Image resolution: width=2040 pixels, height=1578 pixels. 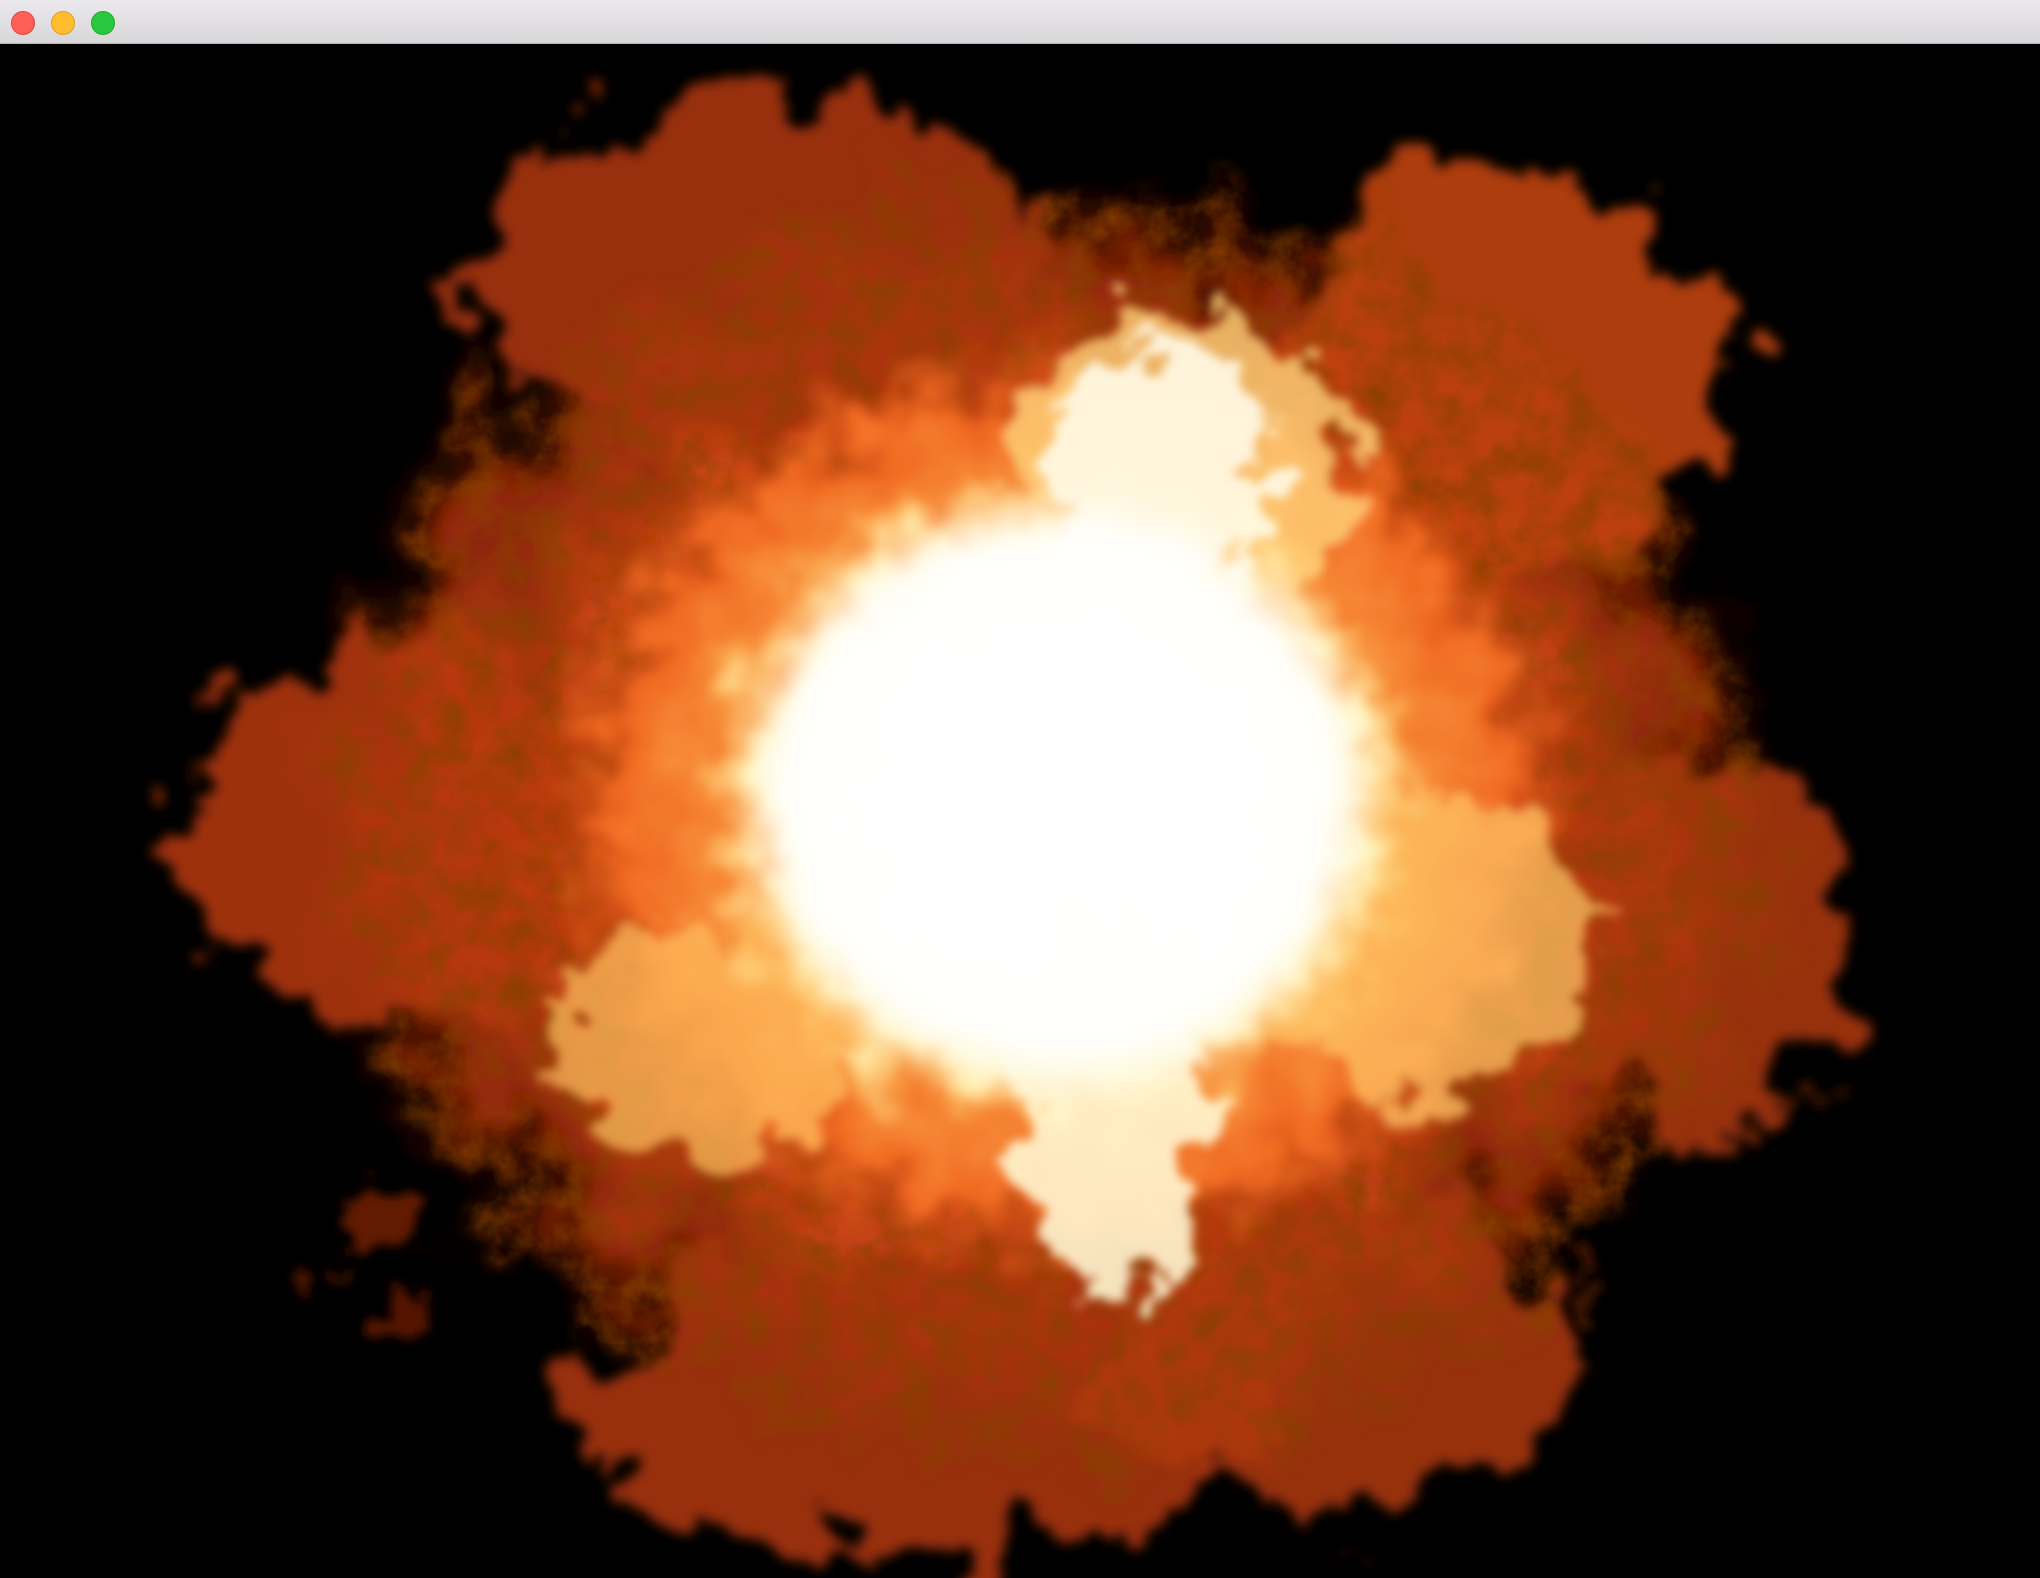 What do you see at coordinates (1020, 22) in the screenshot?
I see `title-bar` at bounding box center [1020, 22].